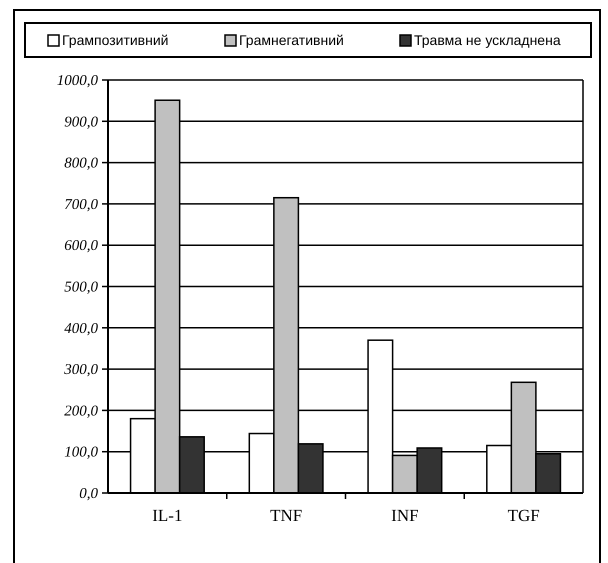 The image size is (608, 563). What do you see at coordinates (291, 40) in the screenshot?
I see `legend-label: Грамнегативний` at bounding box center [291, 40].